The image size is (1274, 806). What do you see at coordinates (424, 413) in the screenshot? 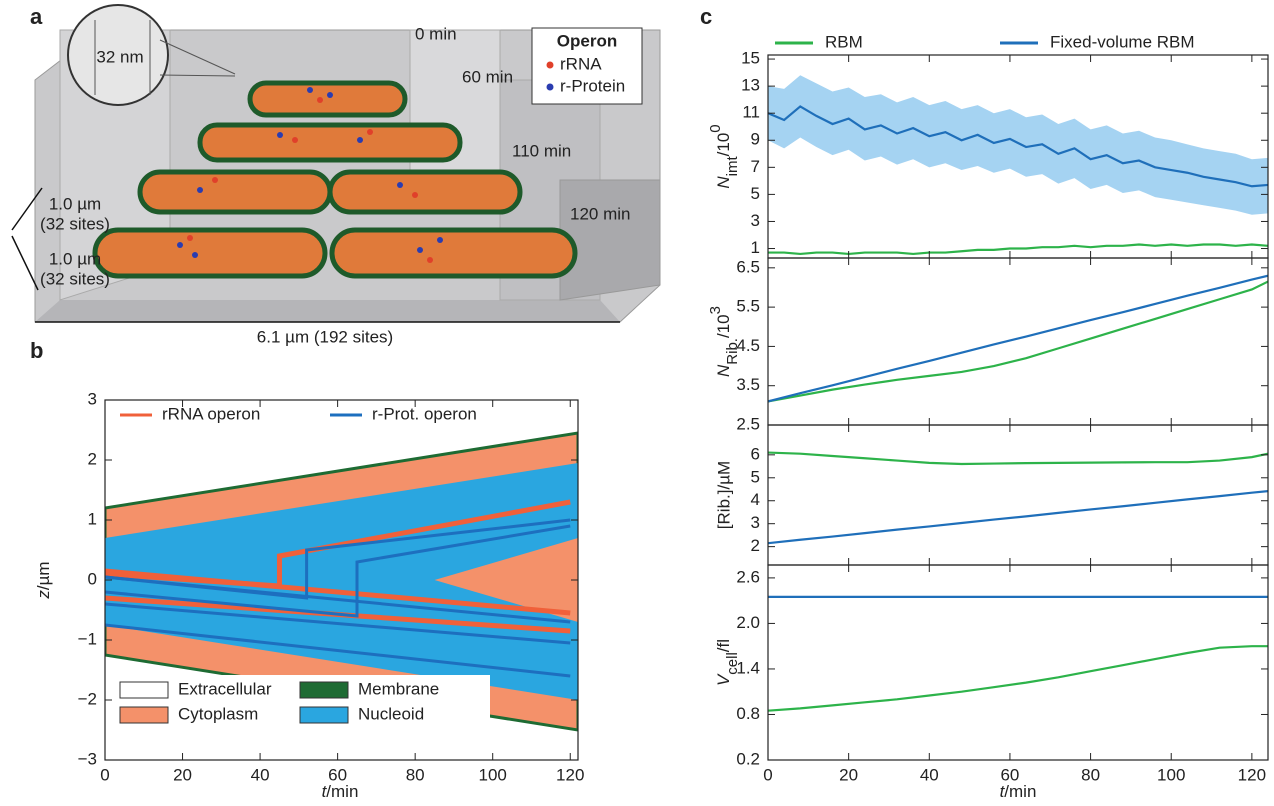
I see `legend-label: r-Prot. operon` at bounding box center [424, 413].